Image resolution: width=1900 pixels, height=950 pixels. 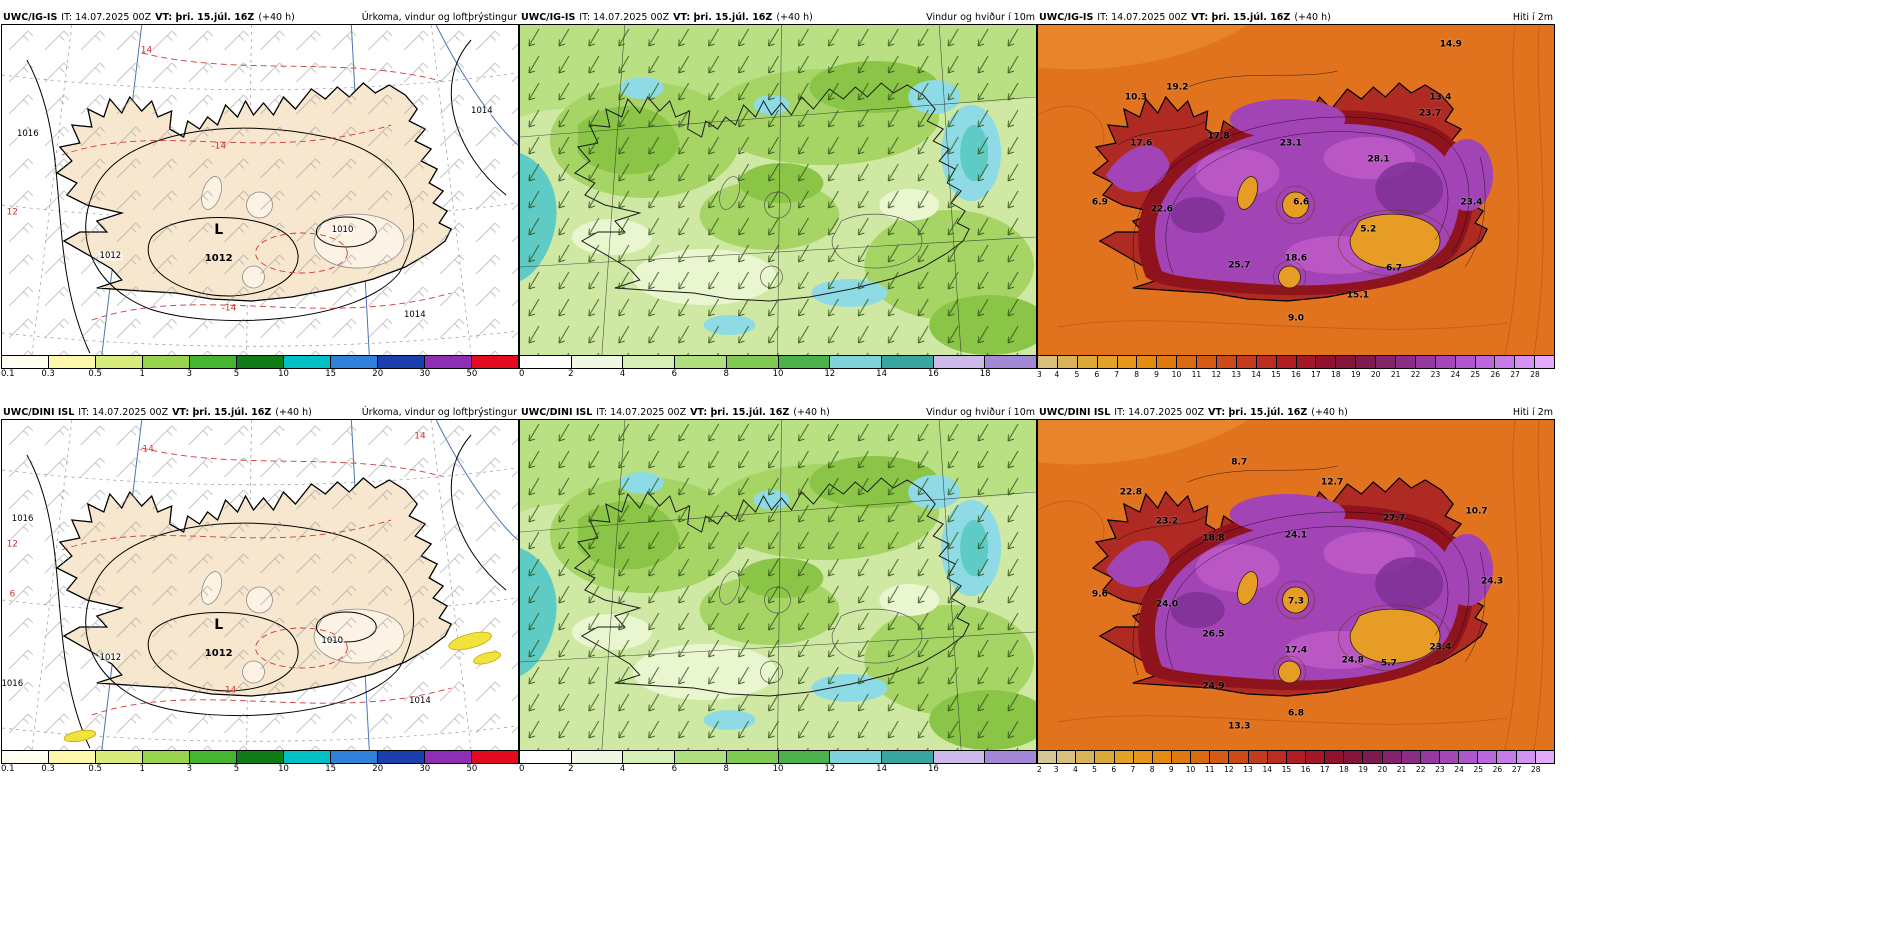 I want to click on wind-colorbar-labels: 0 2 4 6 8 10 12 14 16, so click(x=778, y=769).